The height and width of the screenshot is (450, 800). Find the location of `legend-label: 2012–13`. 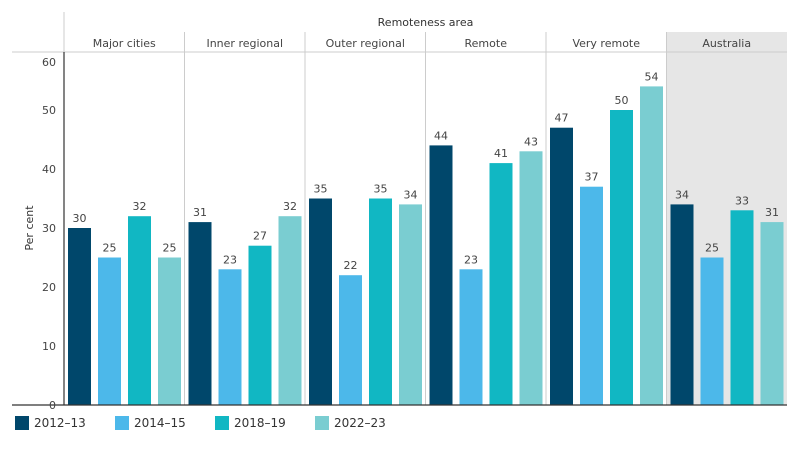

legend-label: 2012–13 is located at coordinates (60, 423).